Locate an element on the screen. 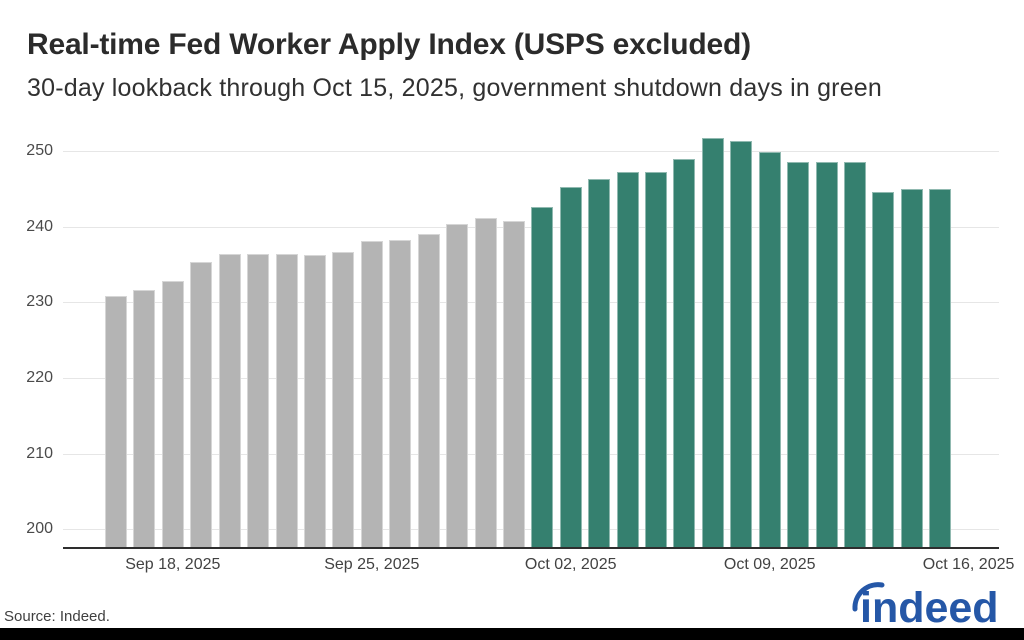  y-tick-label: 210 is located at coordinates (39, 453).